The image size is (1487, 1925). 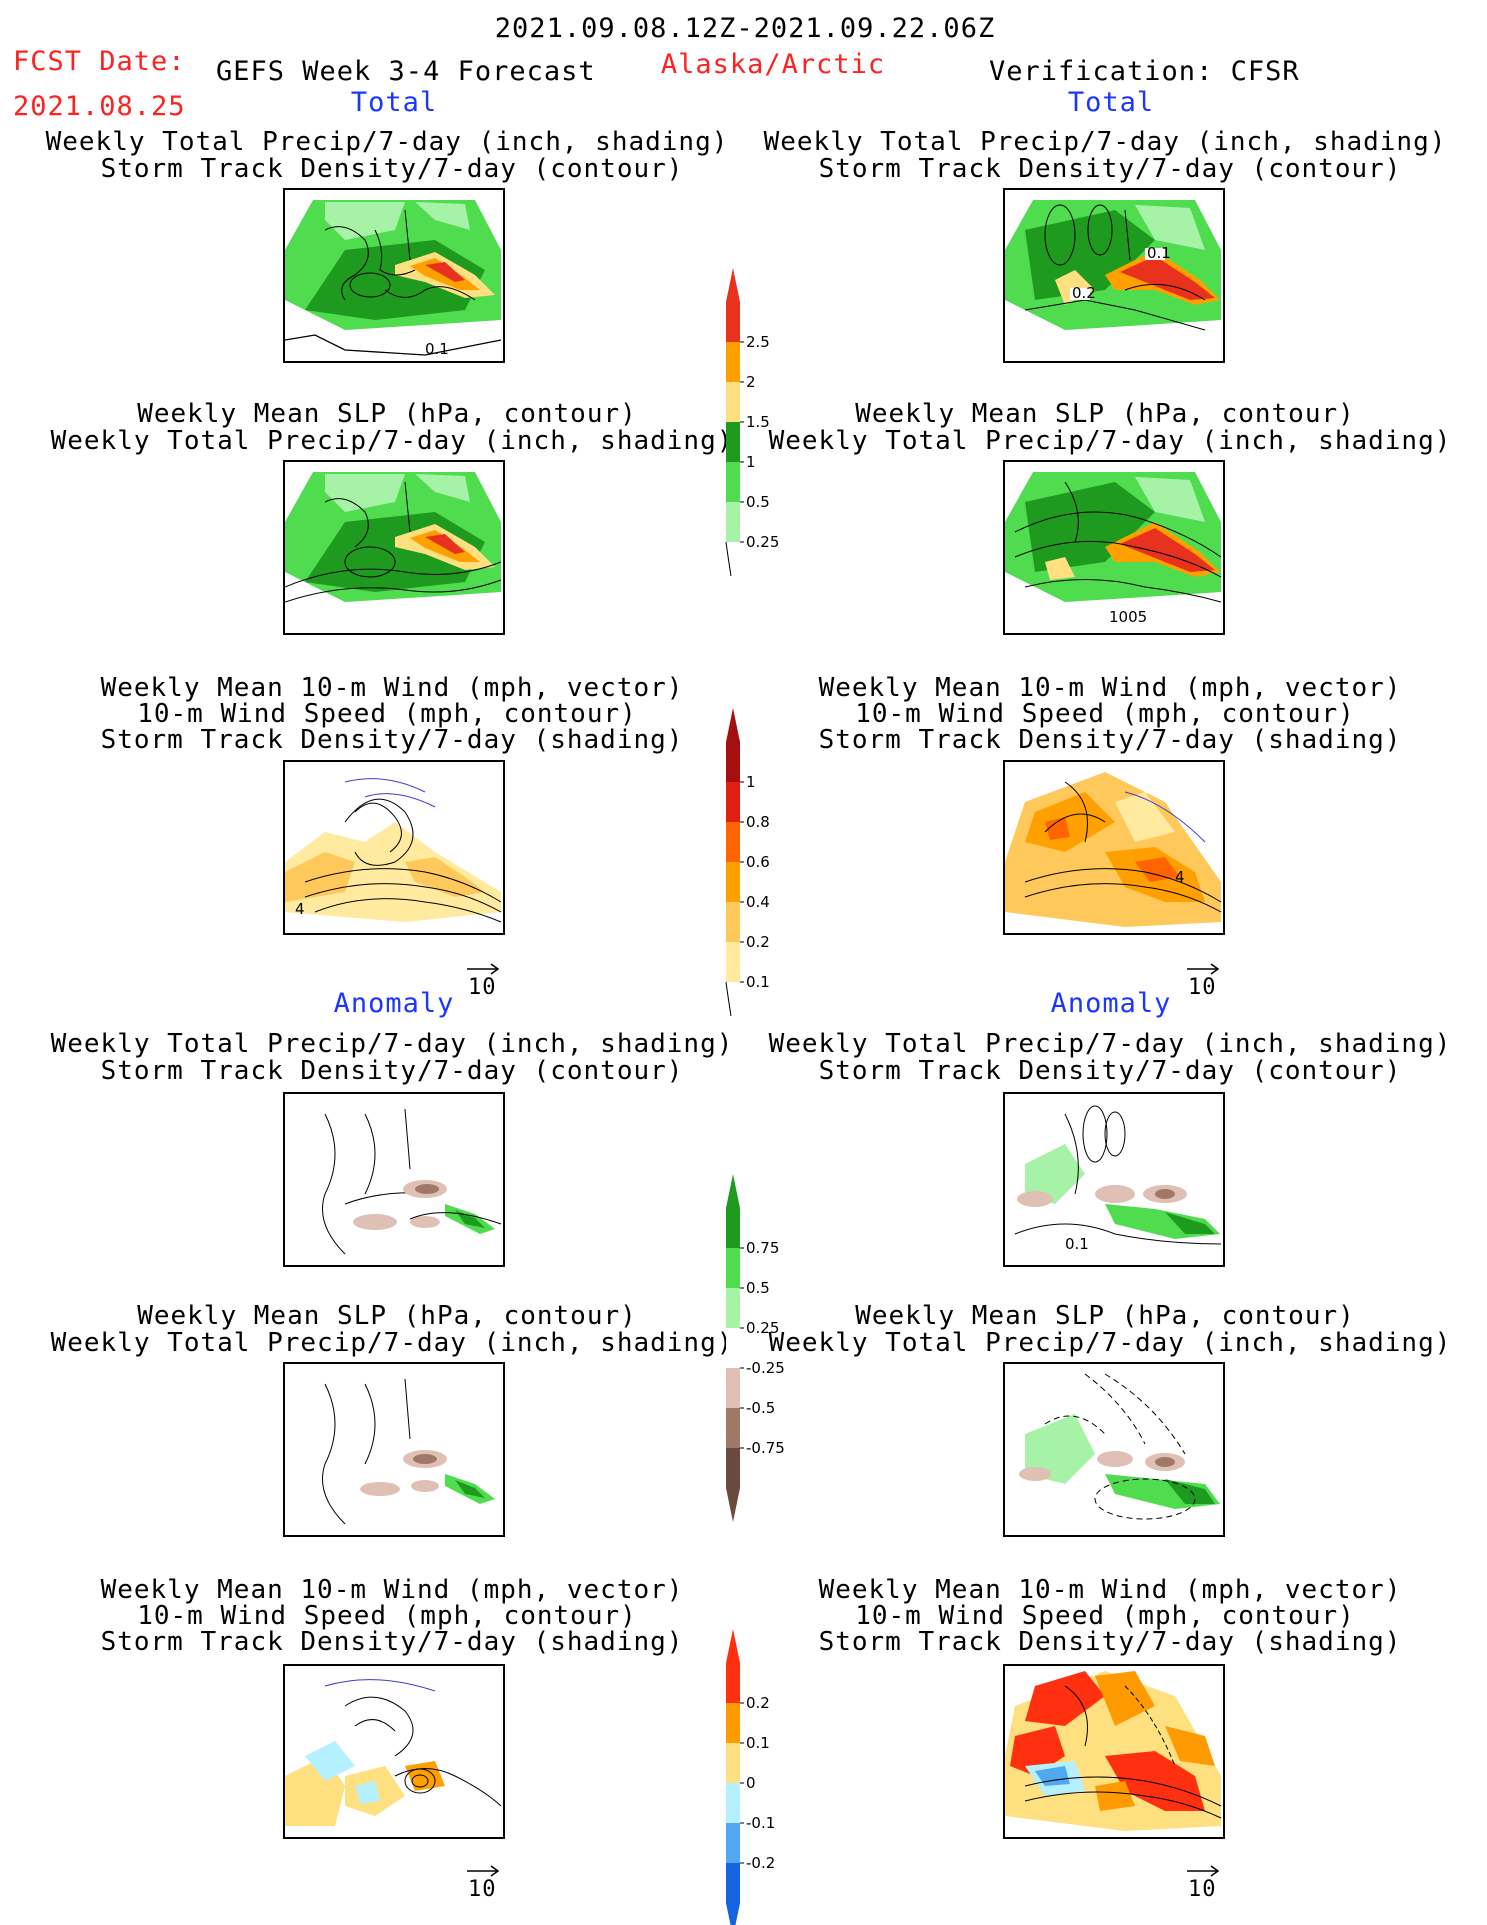 What do you see at coordinates (760, 1823) in the screenshot?
I see `colorbar-tick-label: -0.1` at bounding box center [760, 1823].